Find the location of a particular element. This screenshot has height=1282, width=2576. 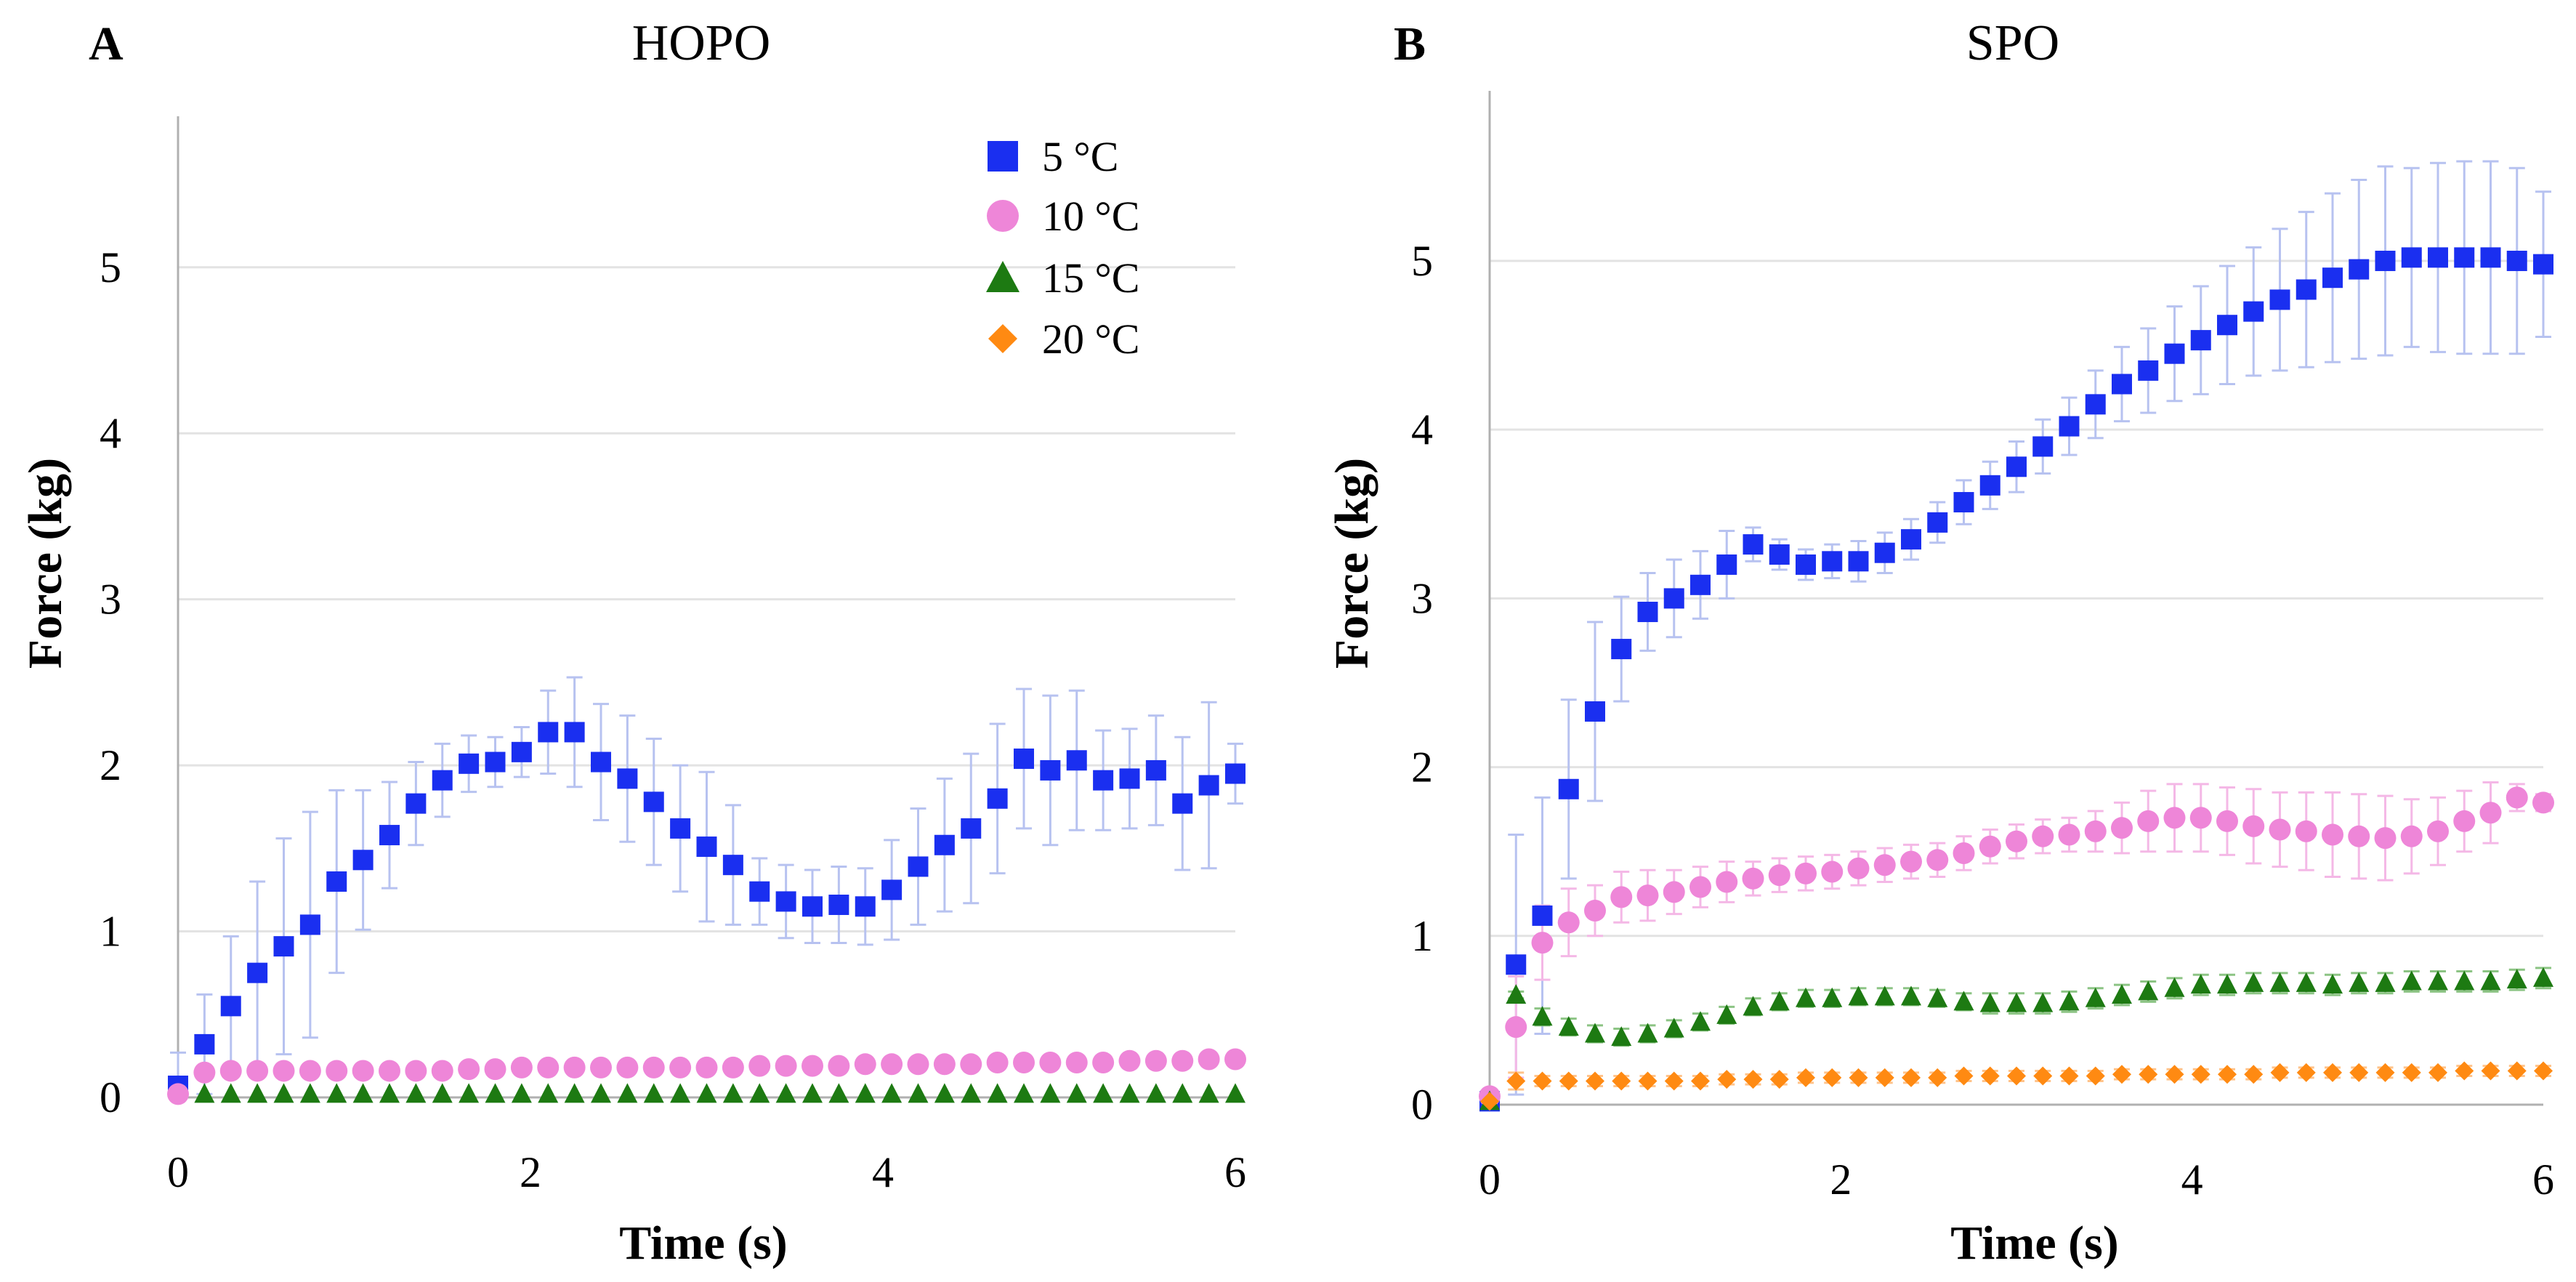

panel-b-x-tick-labels: 0 2 4 6 is located at coordinates (2017, 1180).